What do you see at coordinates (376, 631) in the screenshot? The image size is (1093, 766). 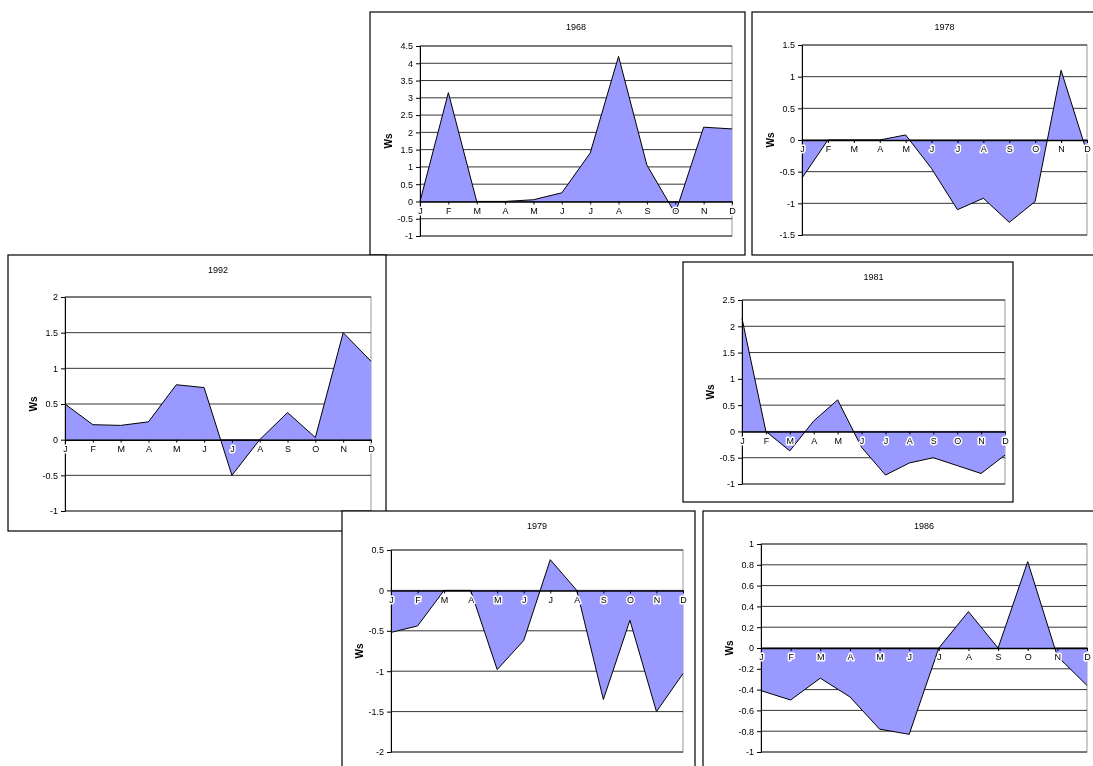 I see `y-tick-label: -0.5` at bounding box center [376, 631].